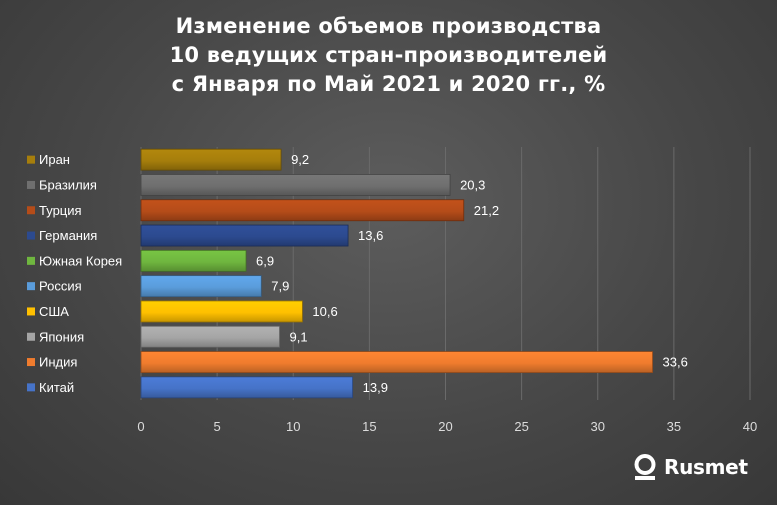  Describe the element at coordinates (293, 426) in the screenshot. I see `x-tick-label: 10` at that location.